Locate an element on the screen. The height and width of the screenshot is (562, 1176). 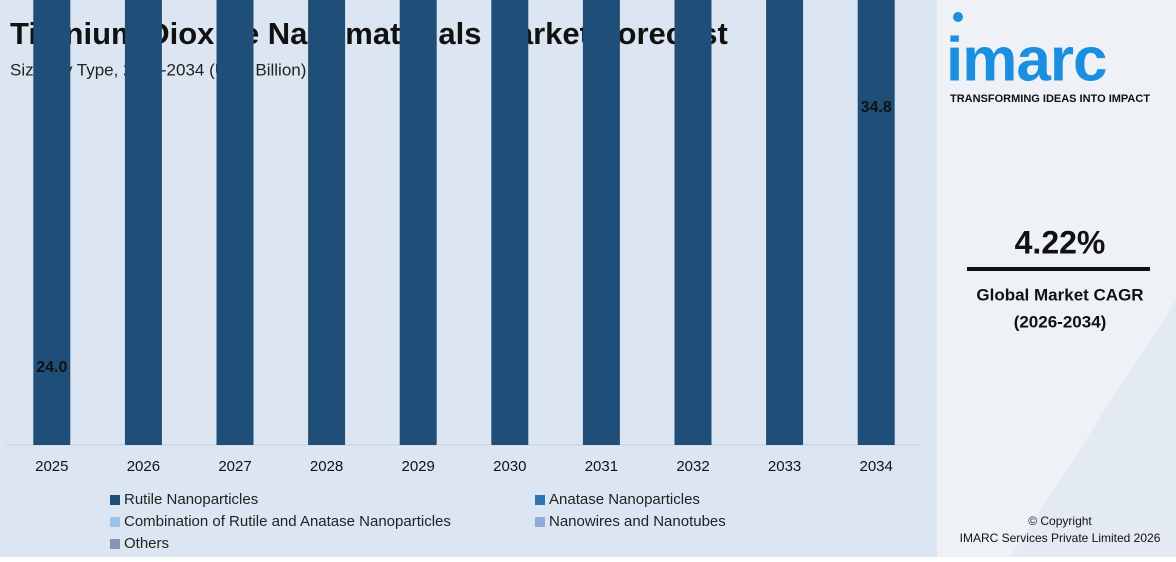
cagr-label: Global Market CAGR is located at coordinates (1059, 294).